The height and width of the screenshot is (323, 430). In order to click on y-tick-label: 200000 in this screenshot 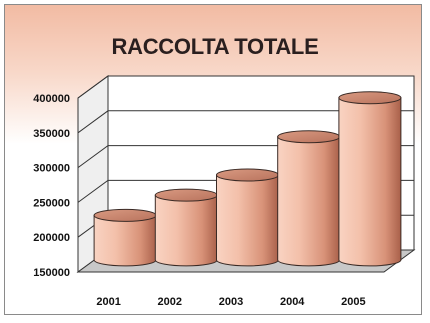, I will do `click(51, 238)`.